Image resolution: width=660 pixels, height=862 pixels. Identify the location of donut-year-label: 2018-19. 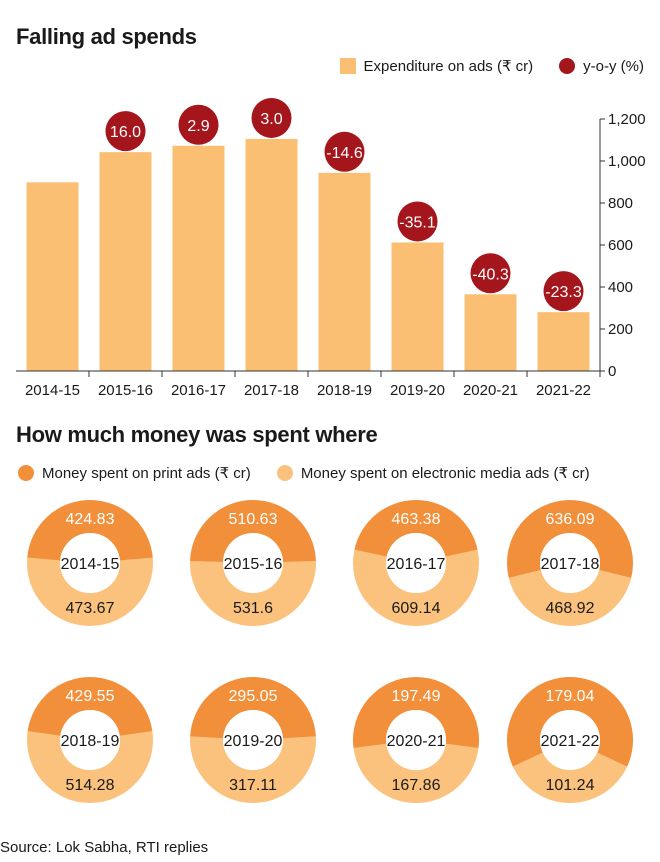
(90, 741).